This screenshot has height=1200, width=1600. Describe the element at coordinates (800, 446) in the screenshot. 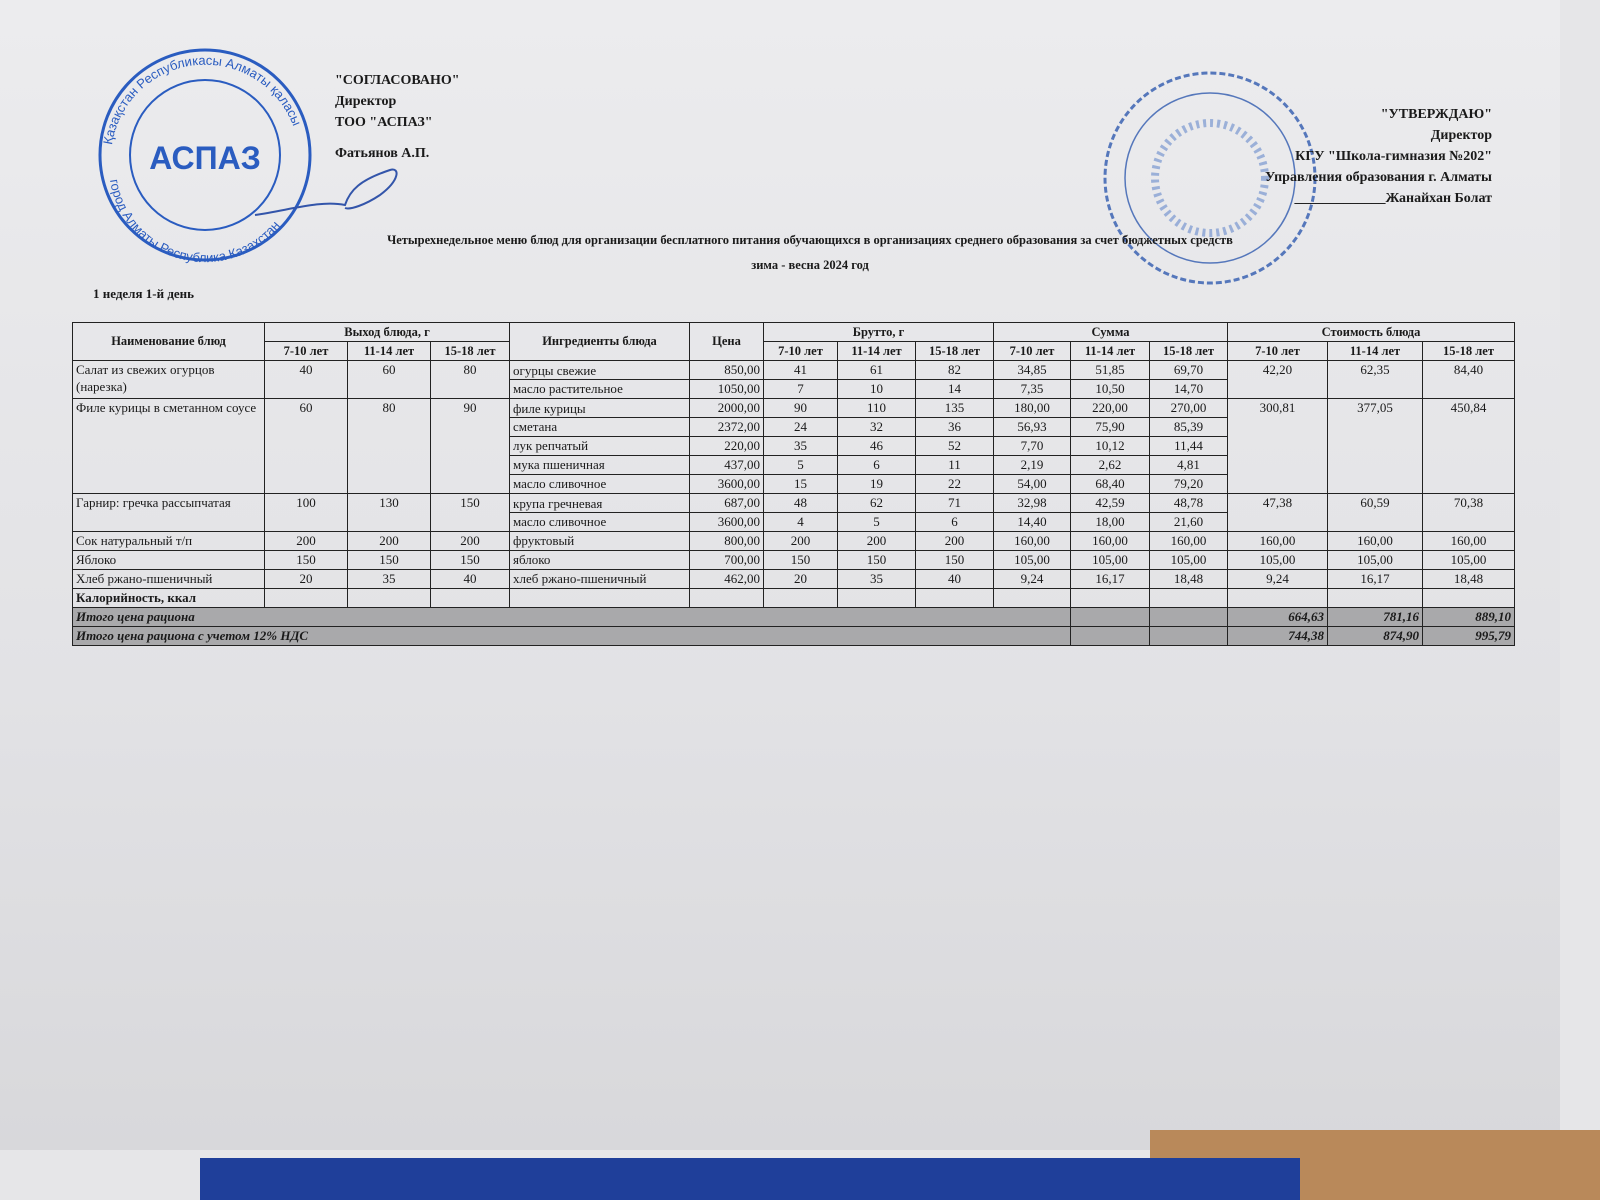

I see `ingredient-brutto: 35` at that location.